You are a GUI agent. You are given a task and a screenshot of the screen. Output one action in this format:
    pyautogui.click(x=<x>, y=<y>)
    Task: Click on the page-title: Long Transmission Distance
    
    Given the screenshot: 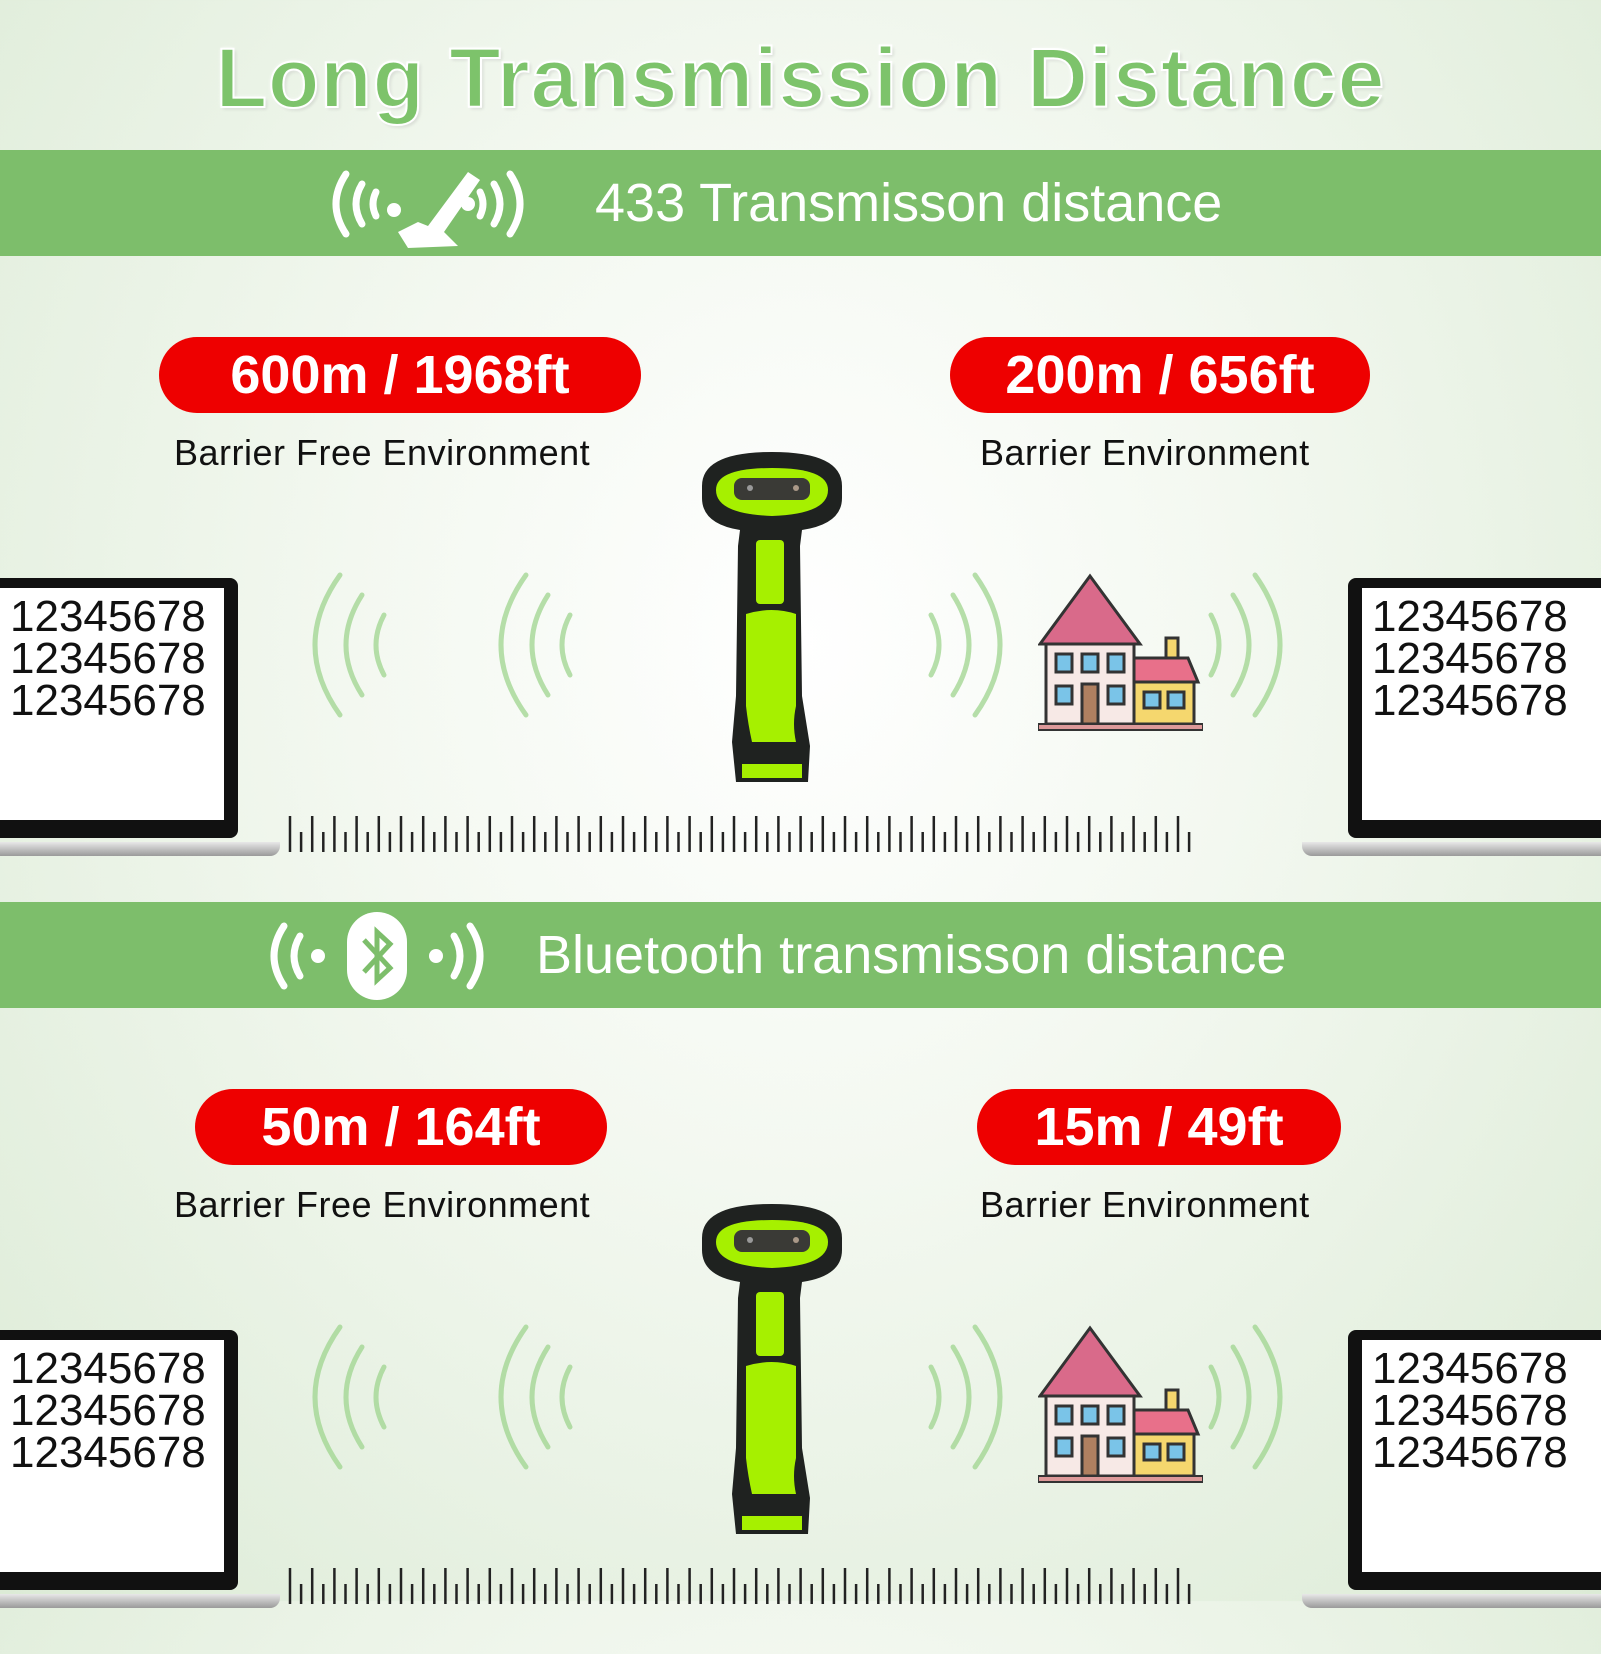 What is the action you would take?
    pyautogui.click(x=800, y=78)
    